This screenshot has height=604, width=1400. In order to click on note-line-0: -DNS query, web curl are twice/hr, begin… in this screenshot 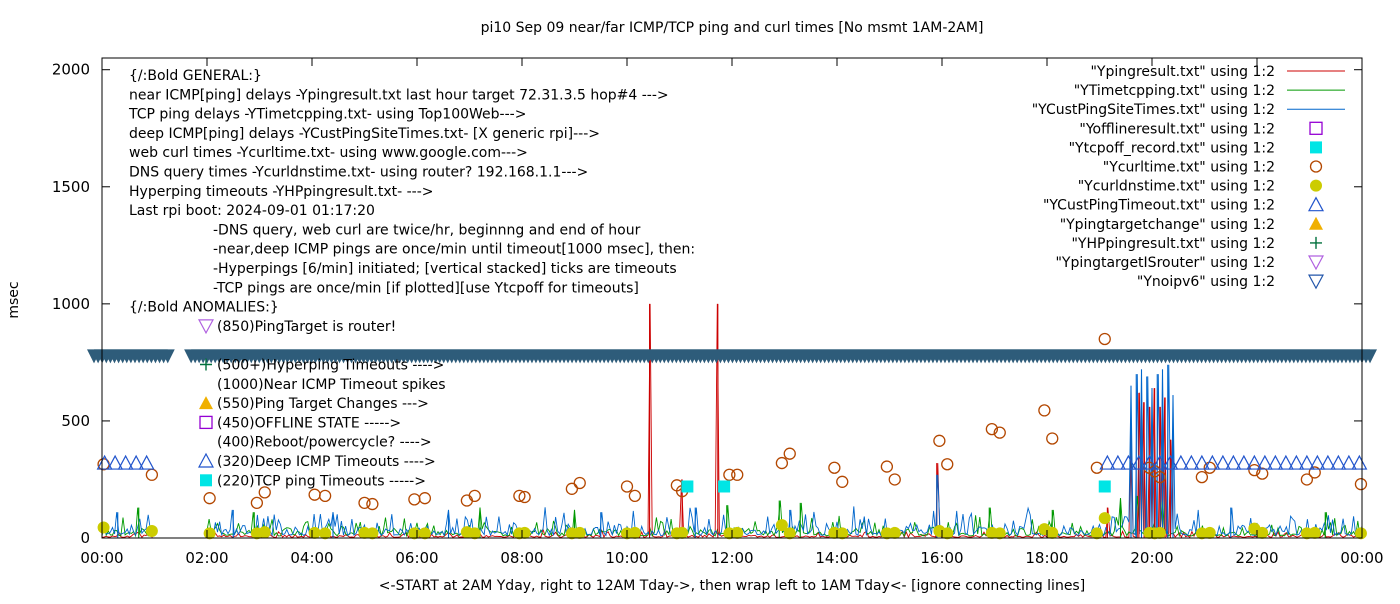, I will do `click(427, 230)`.